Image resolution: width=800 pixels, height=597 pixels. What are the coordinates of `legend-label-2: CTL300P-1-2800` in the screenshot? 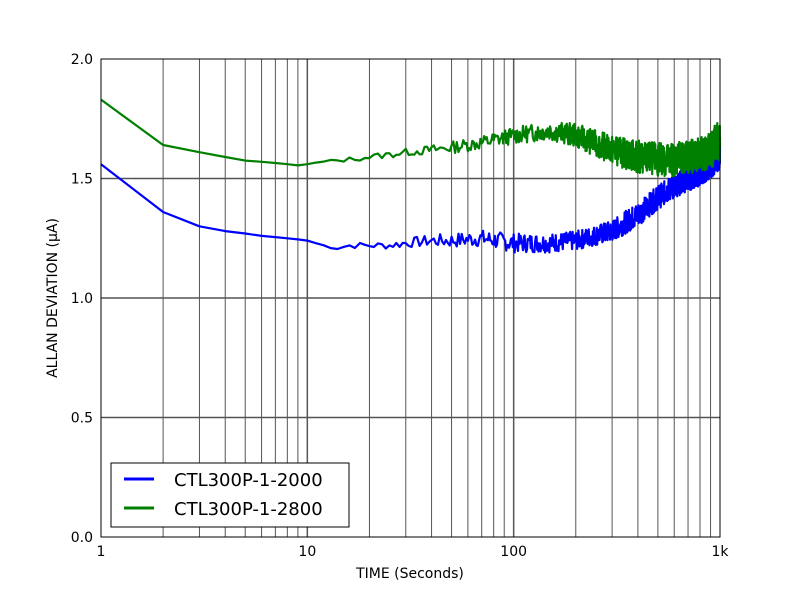 It's located at (248, 509).